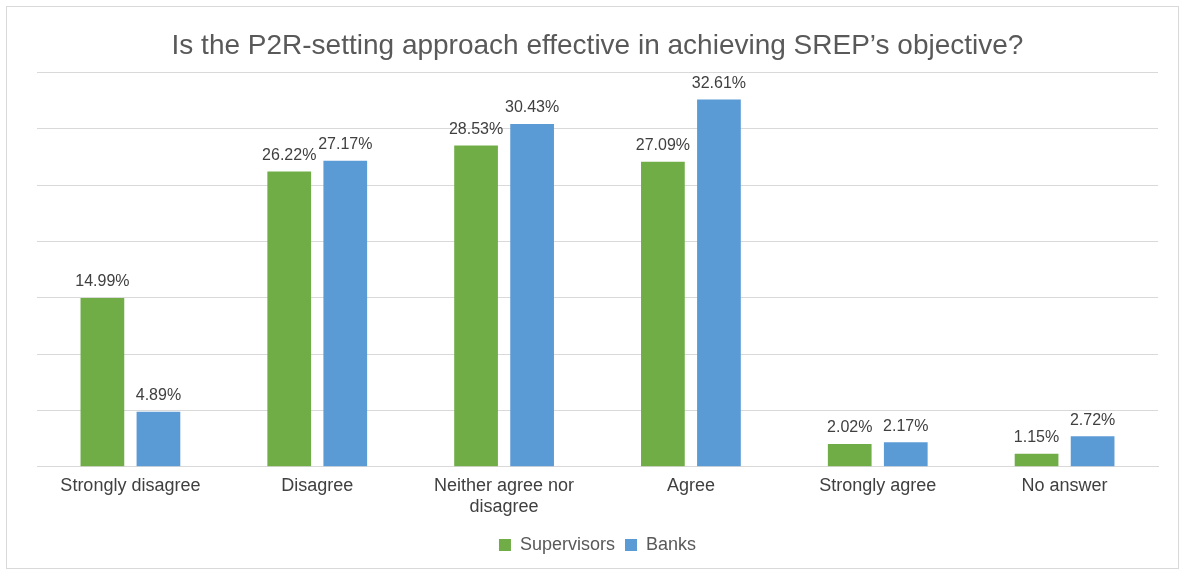 The height and width of the screenshot is (577, 1187). What do you see at coordinates (1036, 437) in the screenshot?
I see `data-label: 1.15%` at bounding box center [1036, 437].